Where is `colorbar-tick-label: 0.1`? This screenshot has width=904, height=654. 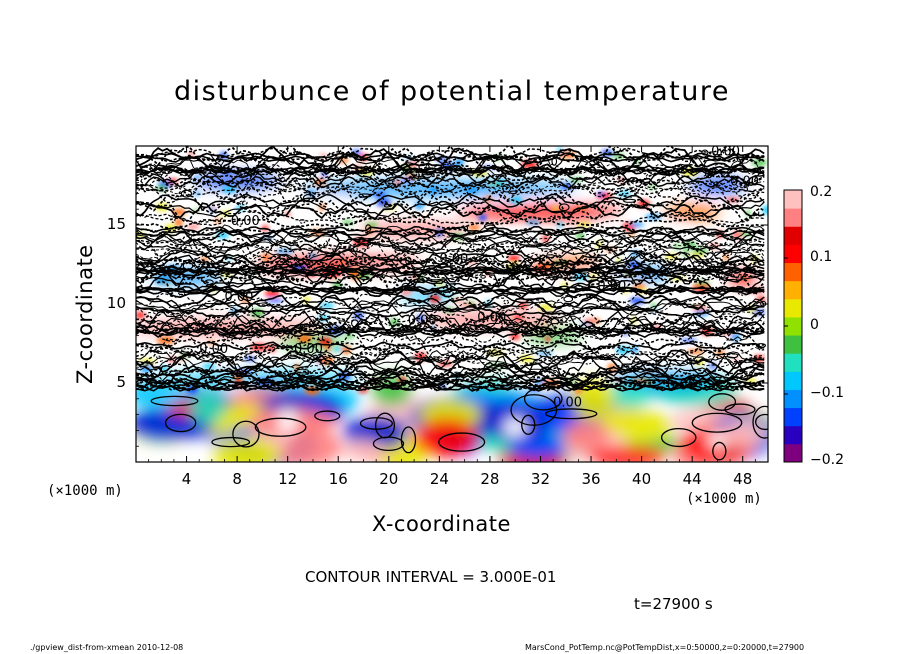
colorbar-tick-label: 0.1 is located at coordinates (821, 257).